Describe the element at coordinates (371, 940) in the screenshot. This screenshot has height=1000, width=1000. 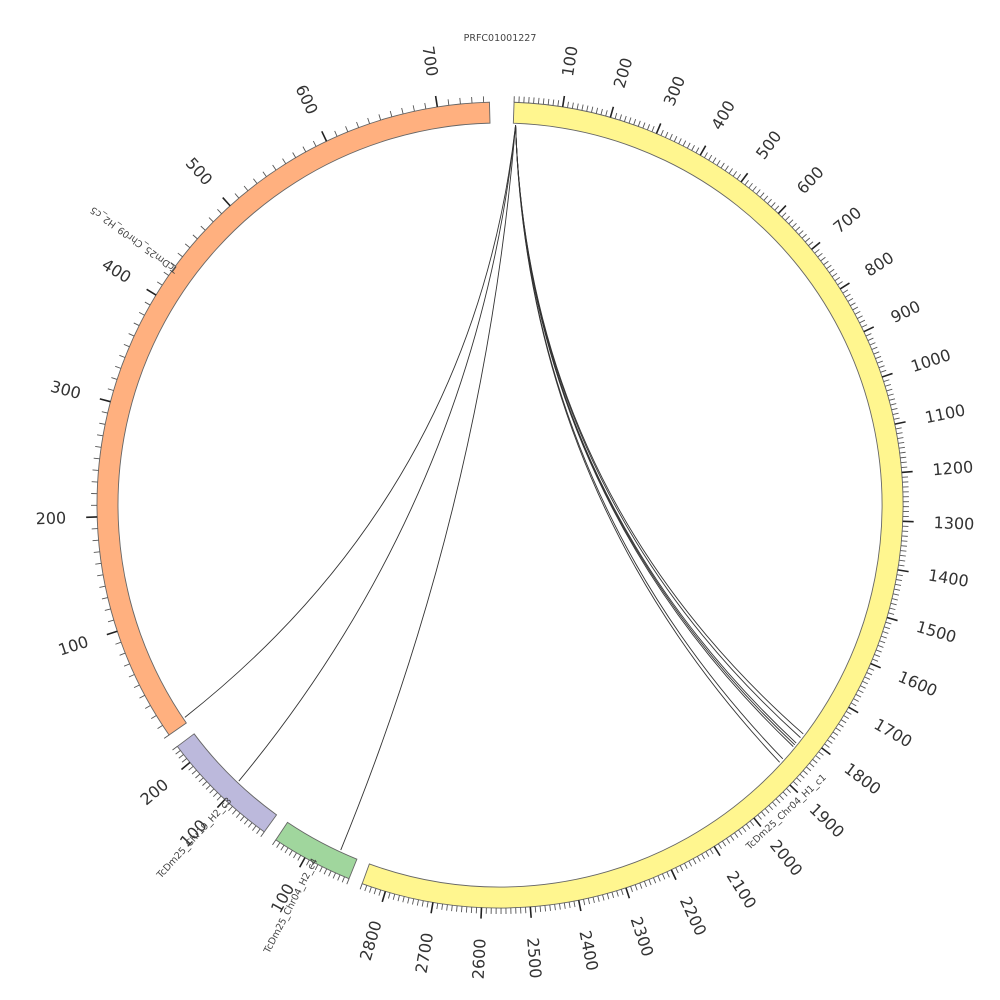
I see `tick-label: 2800` at that location.